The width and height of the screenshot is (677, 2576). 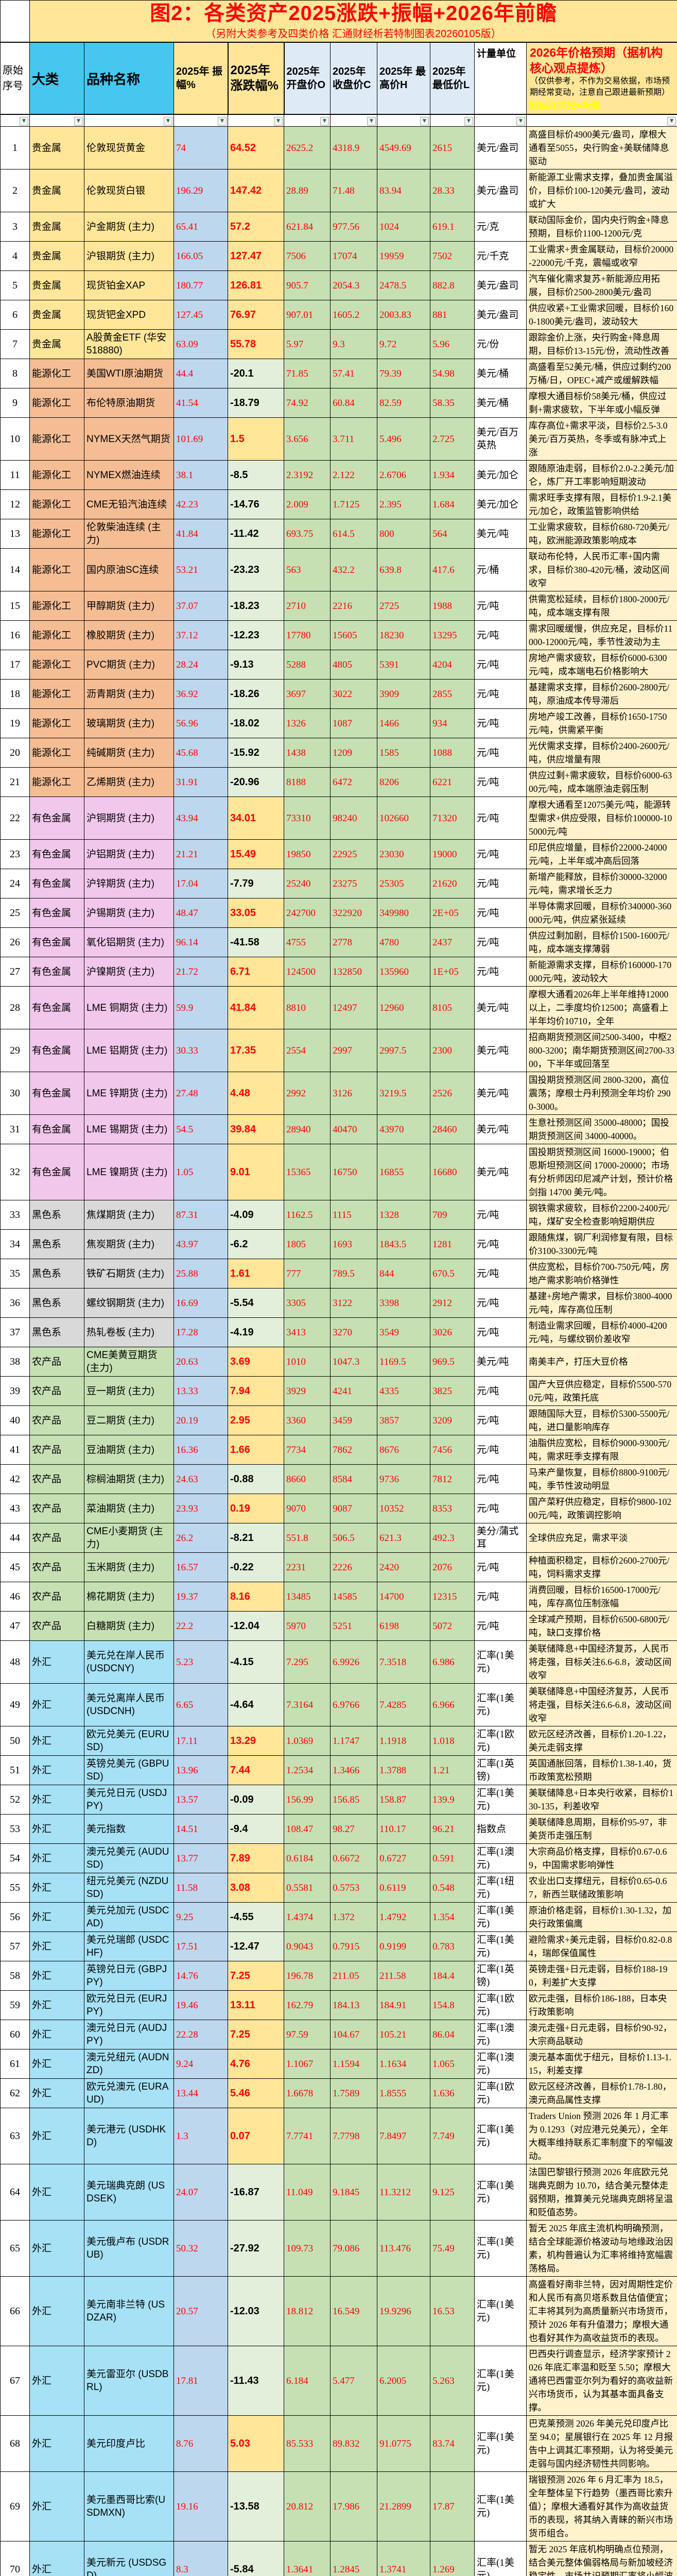 I want to click on cell-unit: 美元/盎司, so click(x=501, y=148).